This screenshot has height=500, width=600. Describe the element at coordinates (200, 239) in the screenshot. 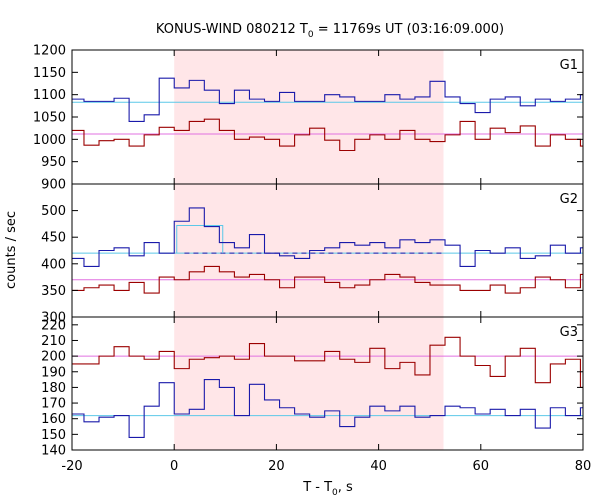

I see `peak-box` at that location.